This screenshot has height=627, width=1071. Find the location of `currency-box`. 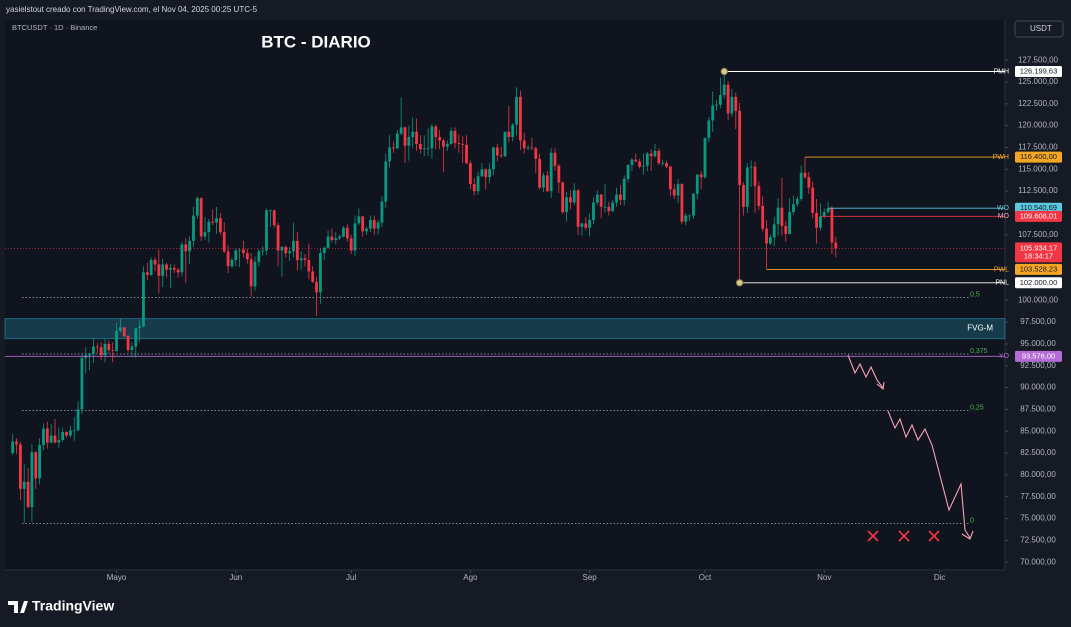

currency-box is located at coordinates (1039, 29).